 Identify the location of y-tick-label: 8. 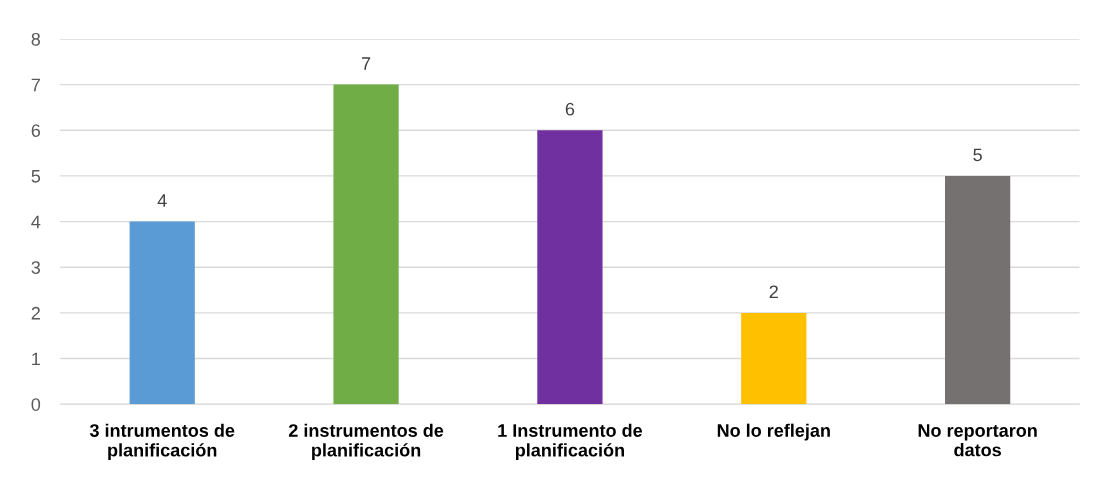
(36, 39).